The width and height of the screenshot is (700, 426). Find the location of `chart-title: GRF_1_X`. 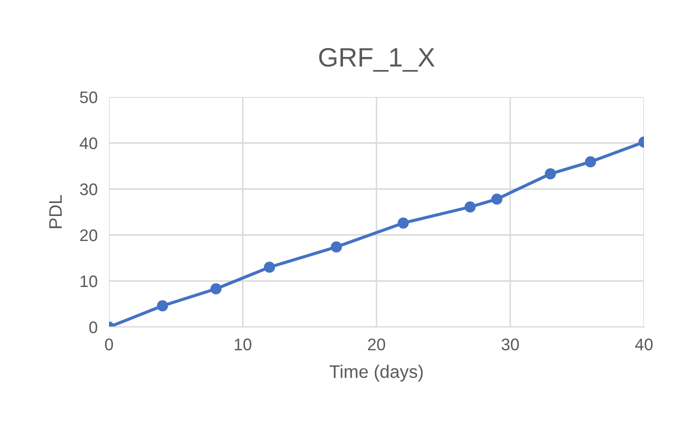

chart-title: GRF_1_X is located at coordinates (377, 60).